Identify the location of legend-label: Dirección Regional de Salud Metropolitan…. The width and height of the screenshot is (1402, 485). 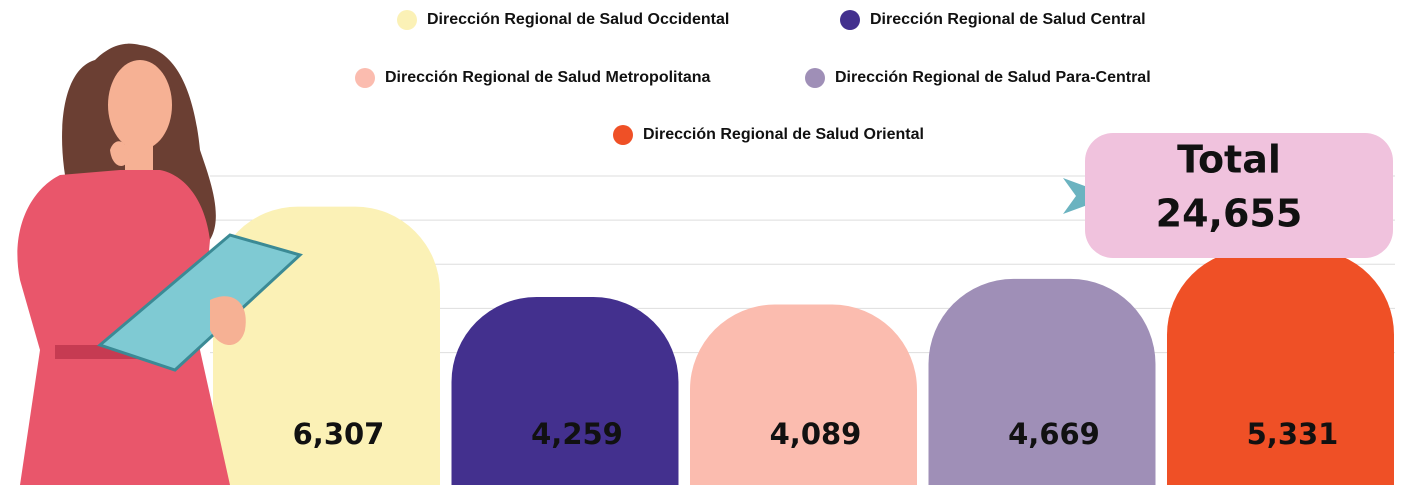
(547, 77).